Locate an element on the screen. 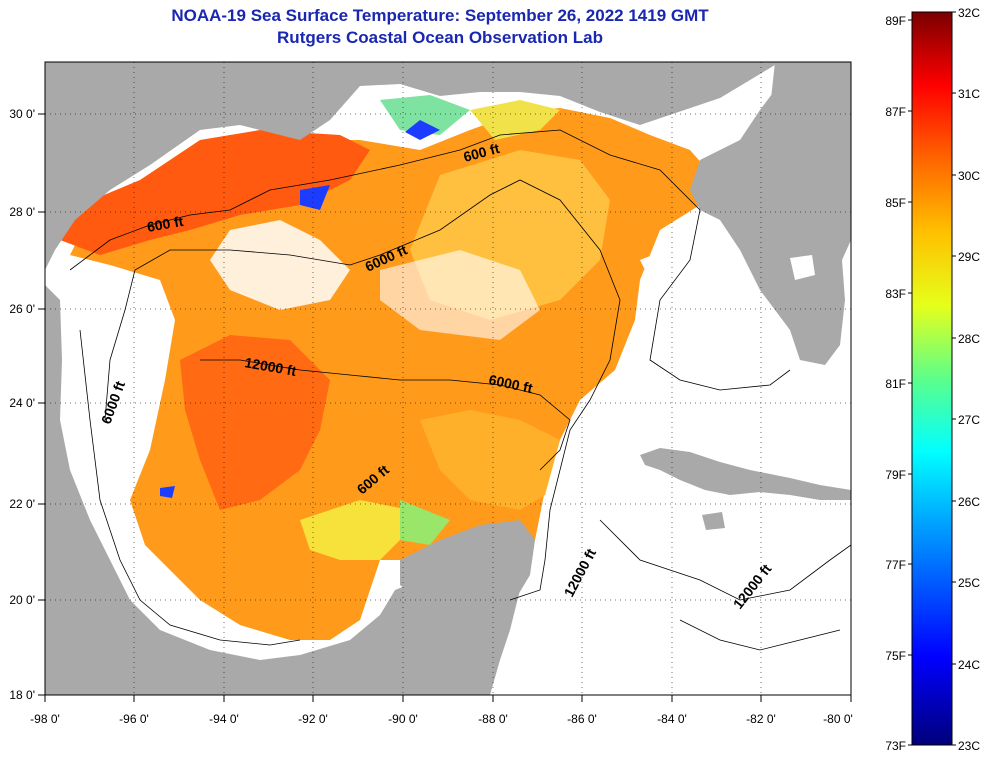  colorbar-f-label: 83F is located at coordinates (895, 294).